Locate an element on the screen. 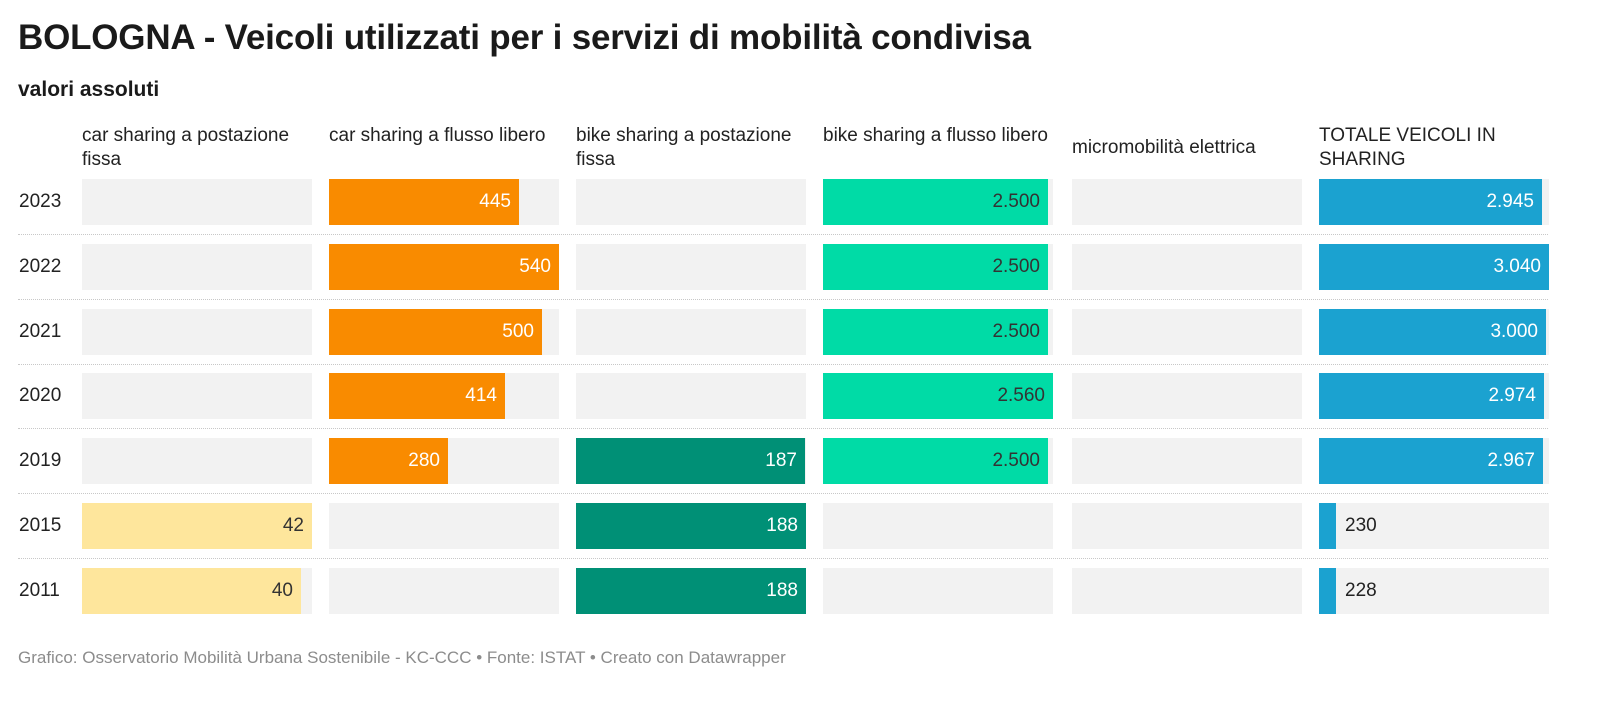  data-label: 42 is located at coordinates (293, 525).